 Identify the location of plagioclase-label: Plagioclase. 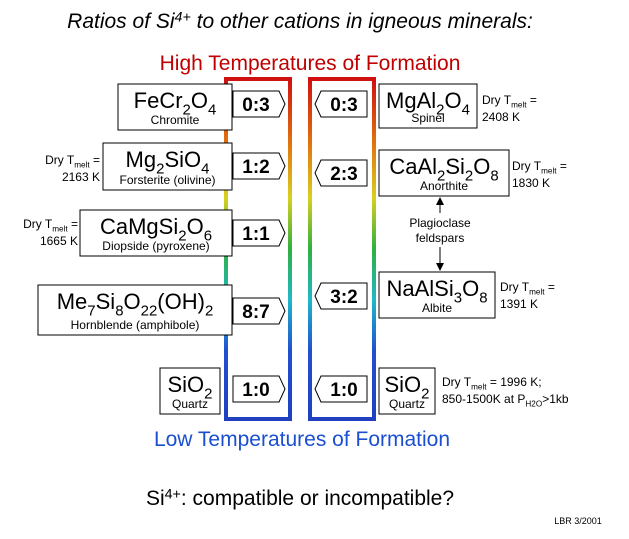
(440, 223).